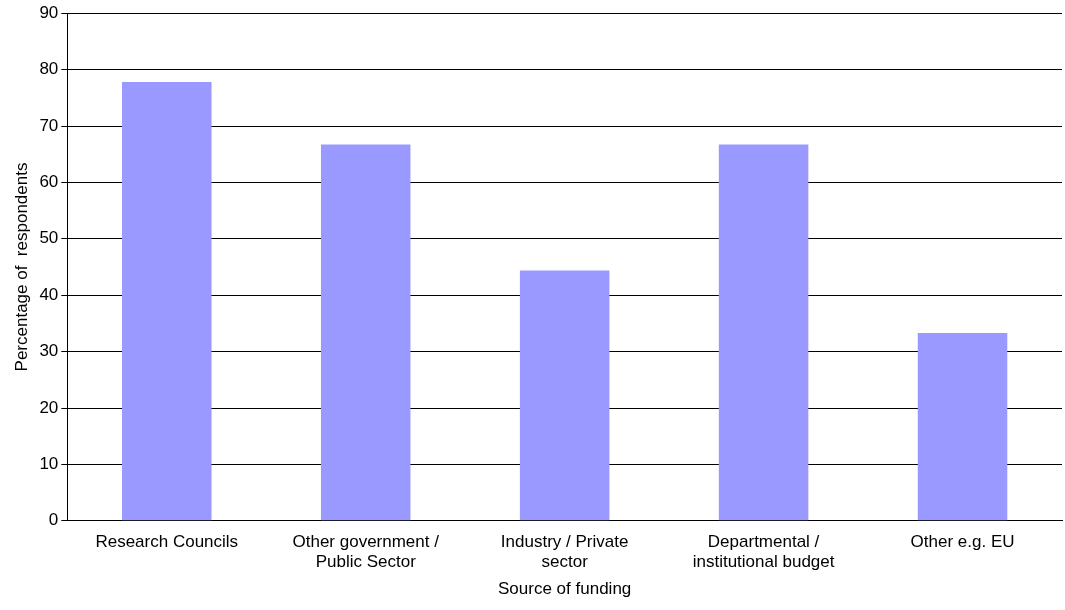 The height and width of the screenshot is (610, 1065). I want to click on x-tick-label: Research Councils, so click(167, 541).